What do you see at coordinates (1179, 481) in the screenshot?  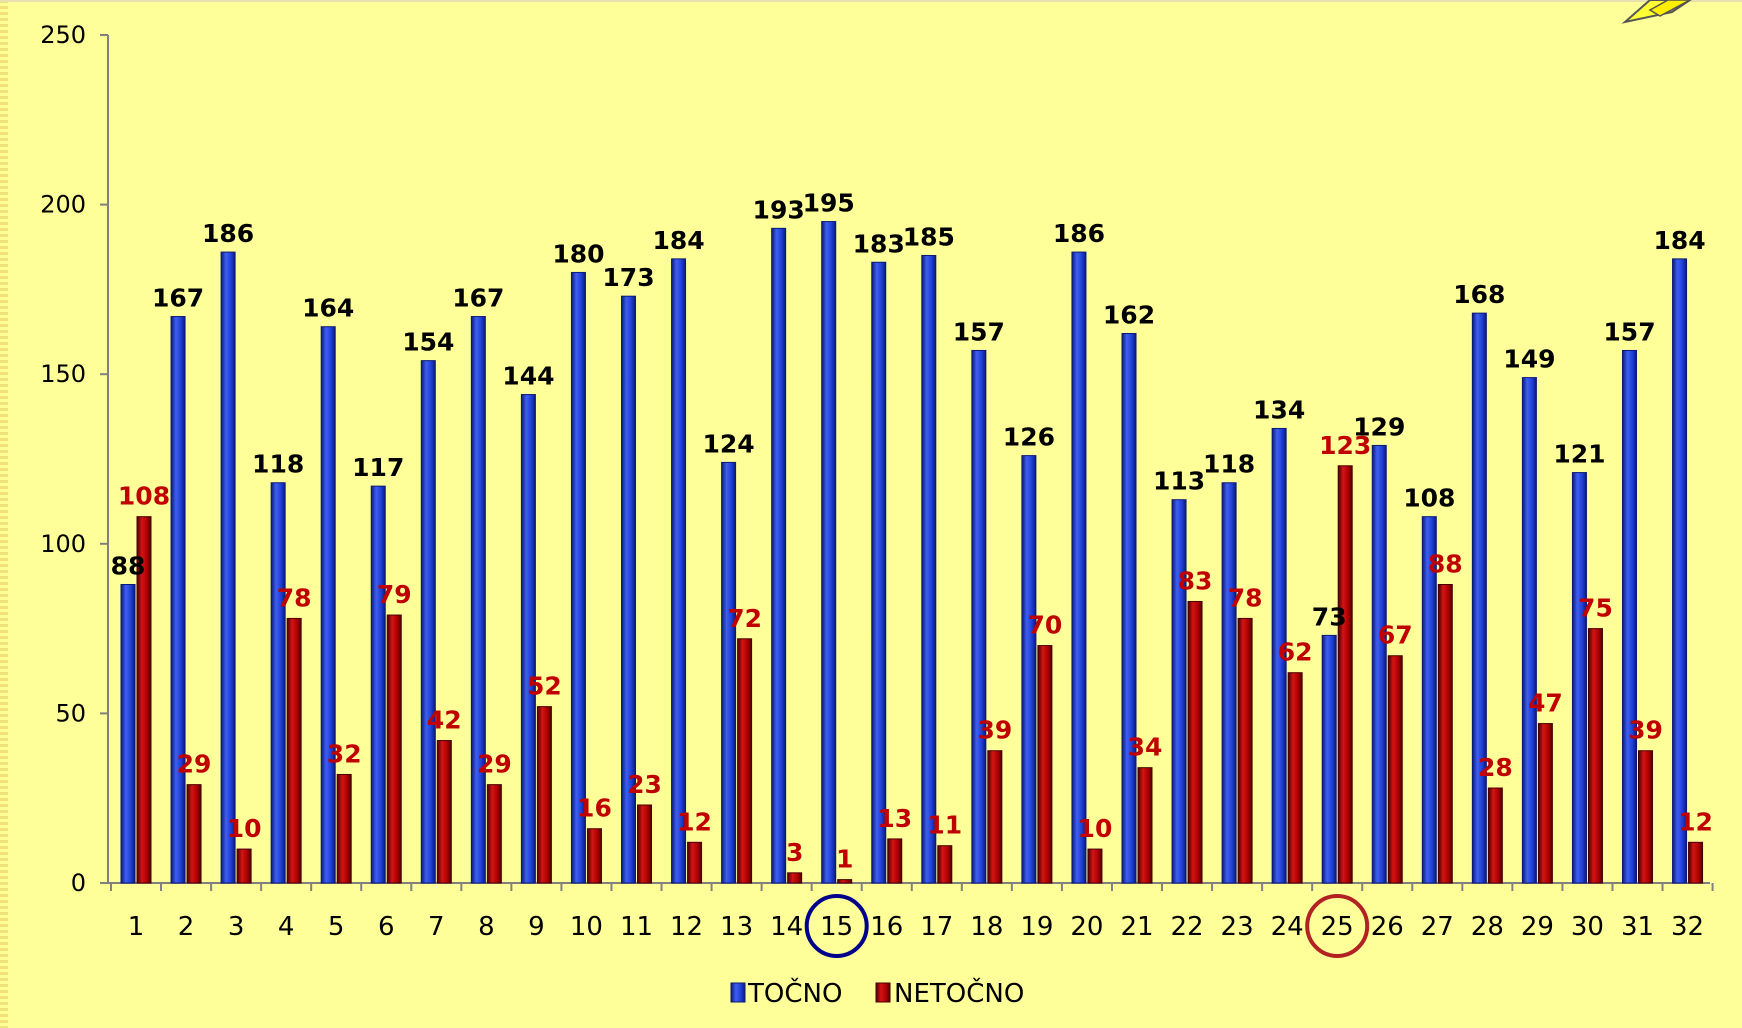 I see `value-label-tocno: 113` at bounding box center [1179, 481].